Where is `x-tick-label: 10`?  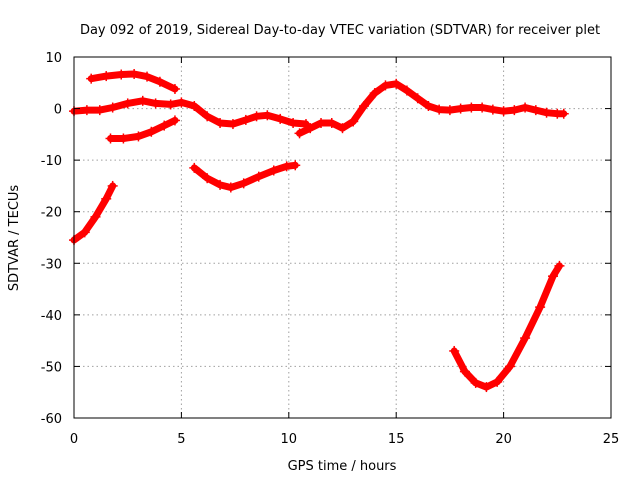
x-tick-label: 10 is located at coordinates (289, 439).